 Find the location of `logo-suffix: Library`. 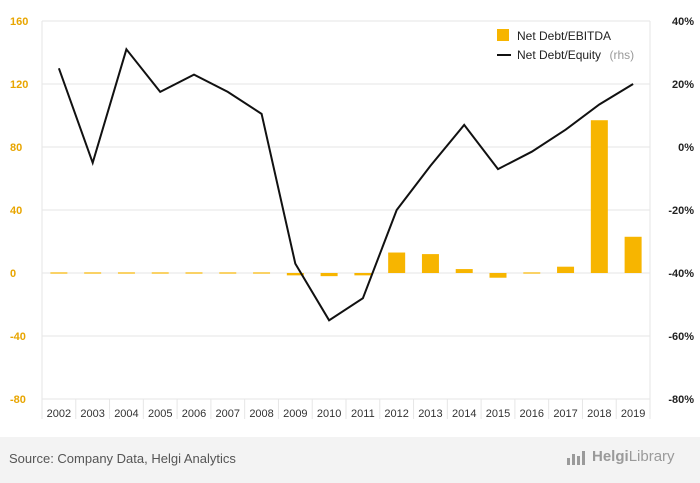

logo-suffix: Library is located at coordinates (651, 456).